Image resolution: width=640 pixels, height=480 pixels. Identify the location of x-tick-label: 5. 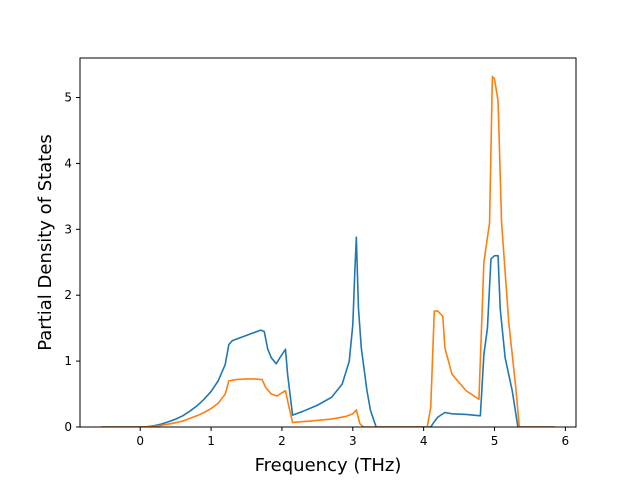
(495, 441).